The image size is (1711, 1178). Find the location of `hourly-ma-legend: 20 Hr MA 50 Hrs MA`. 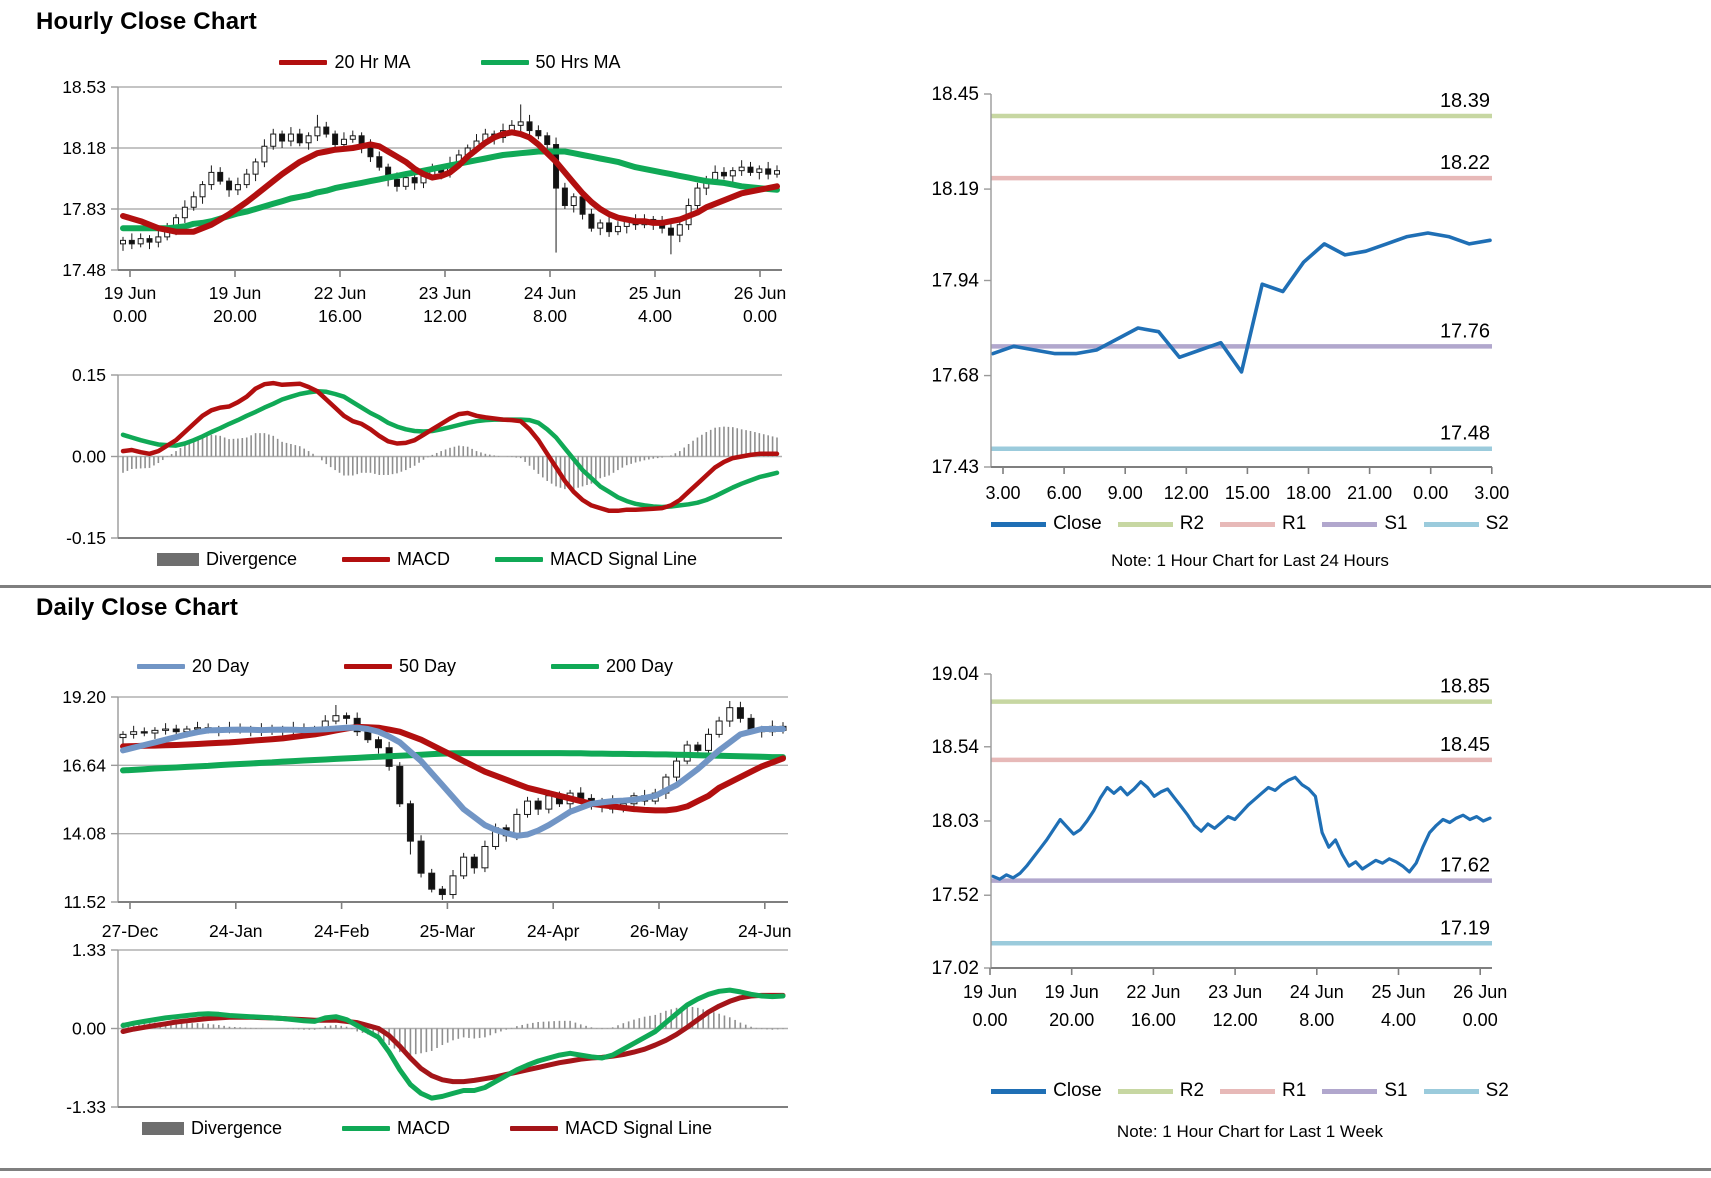

hourly-ma-legend: 20 Hr MA 50 Hrs MA is located at coordinates (450, 62).